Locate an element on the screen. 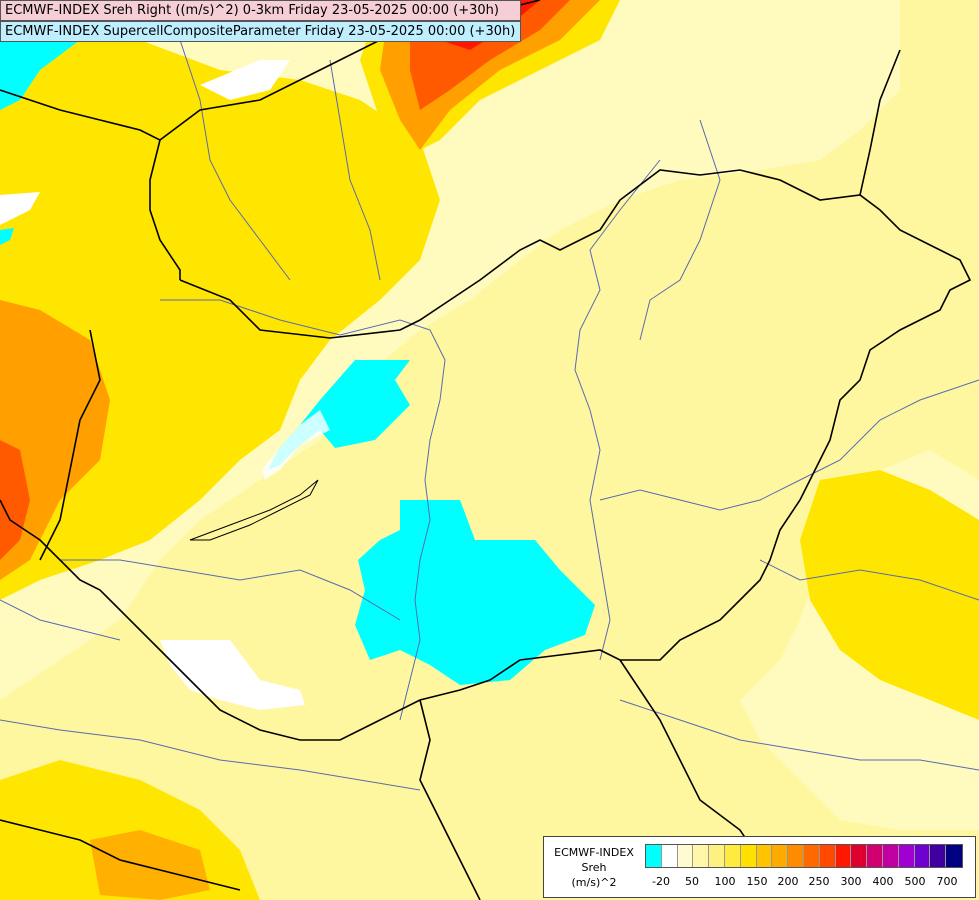 Image resolution: width=979 pixels, height=900 pixels. field-cyan-small is located at coordinates (7, 236).